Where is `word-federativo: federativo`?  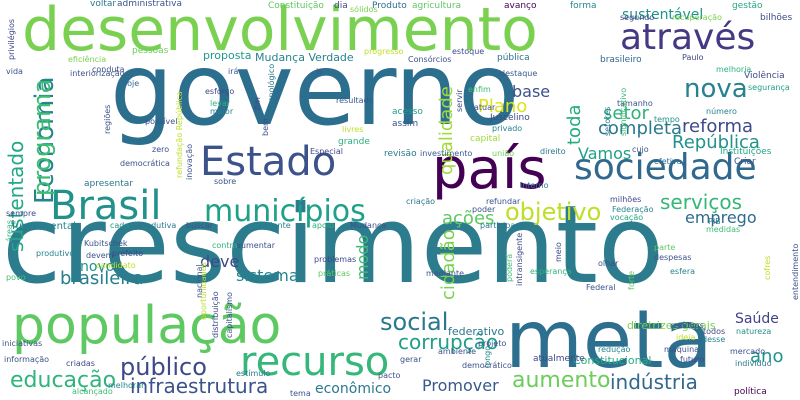
word-federativo: federativo is located at coordinates (476, 331).